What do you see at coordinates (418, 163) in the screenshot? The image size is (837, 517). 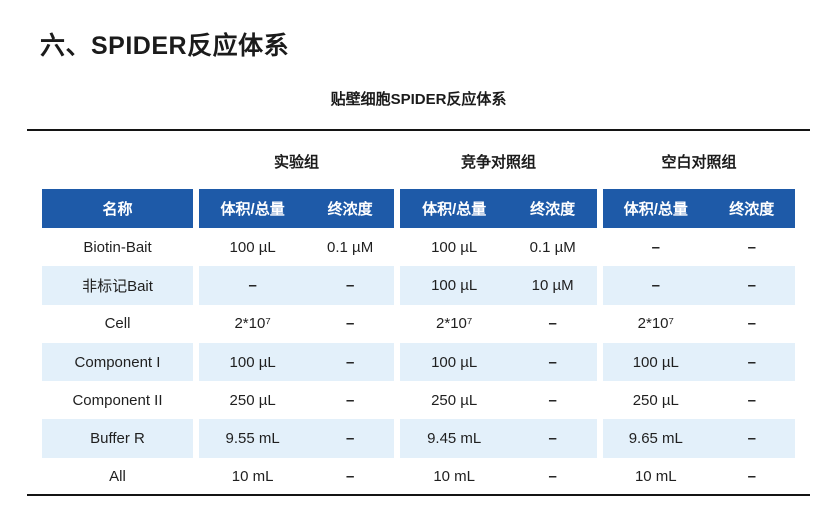 I see `group-labels-row: 实验组 竞争对照组 空白对照组` at bounding box center [418, 163].